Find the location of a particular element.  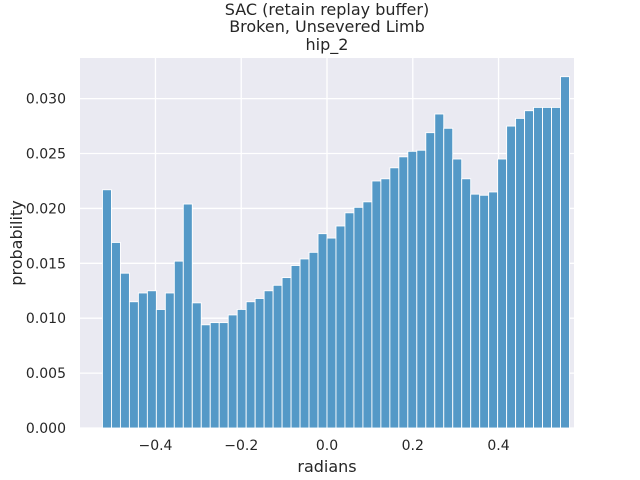

x-tick-label: 0.2 is located at coordinates (413, 446).